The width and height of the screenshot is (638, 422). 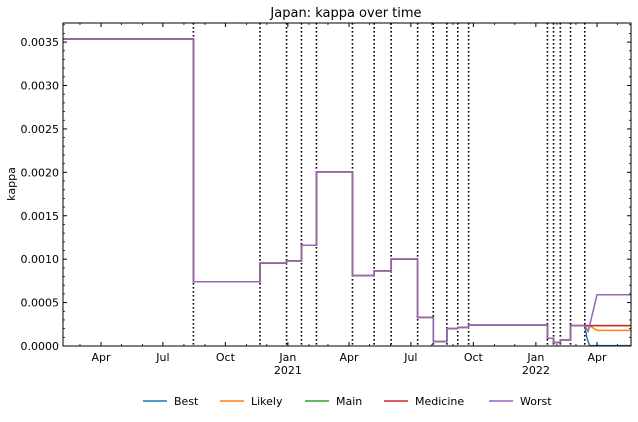 I want to click on y-tick-label: 0.0005, so click(x=40, y=303).